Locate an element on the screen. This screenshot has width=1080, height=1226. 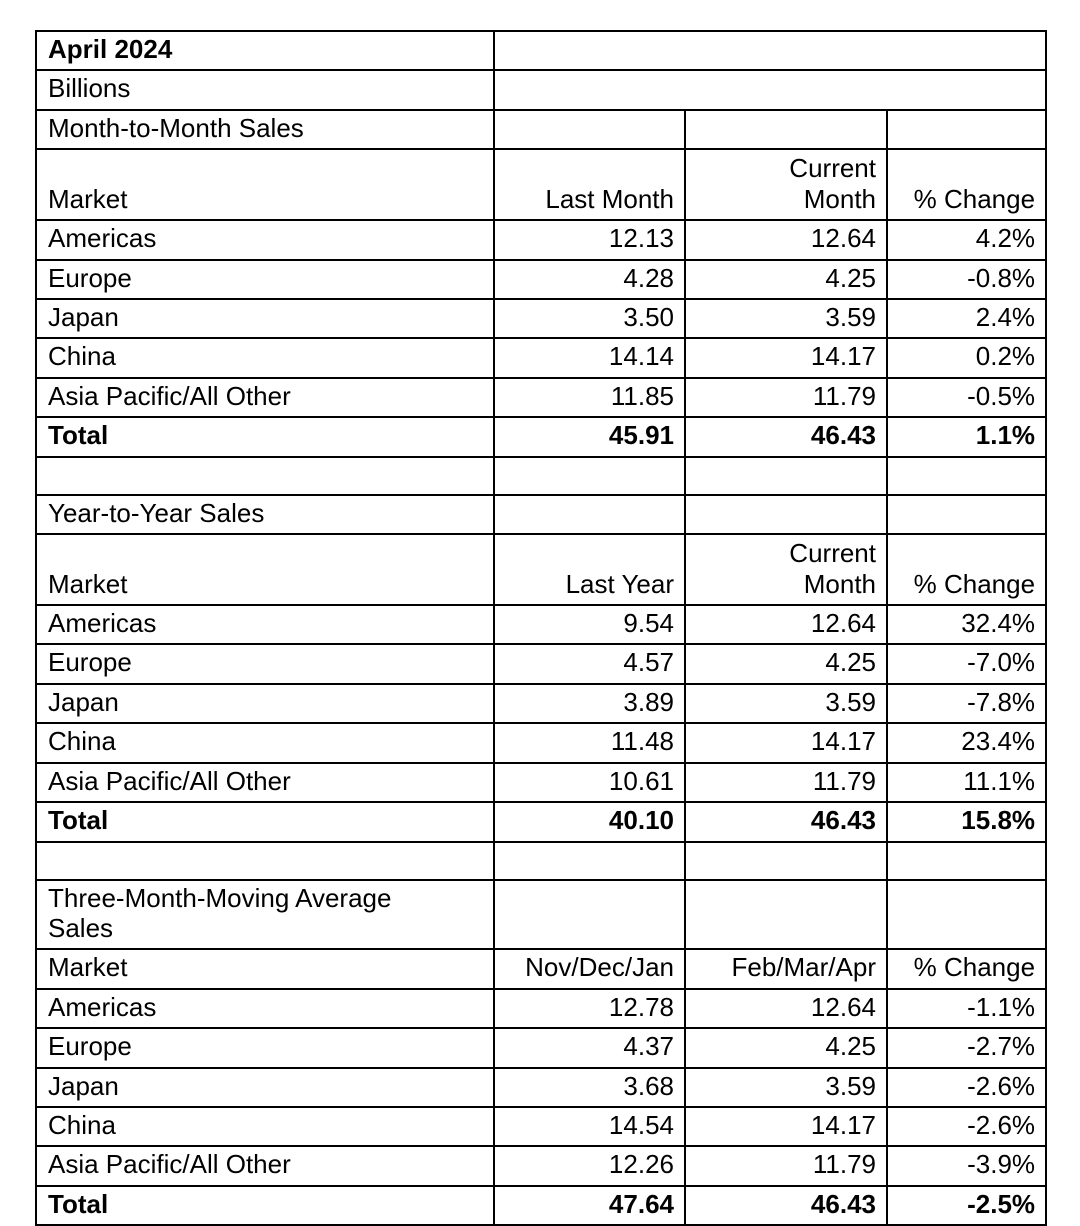
header-row: Market Nov/Dec/Jan Feb/Mar/Apr % Change is located at coordinates (541, 969).